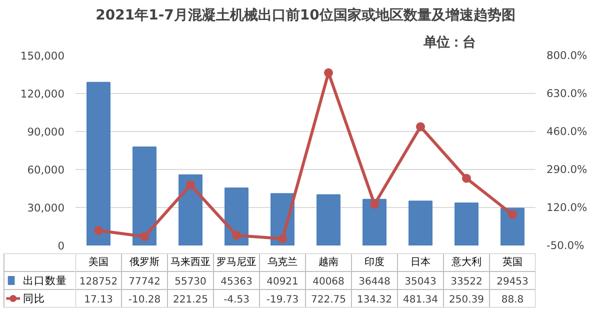  I want to click on x-tick-label: 美国, so click(98, 262).